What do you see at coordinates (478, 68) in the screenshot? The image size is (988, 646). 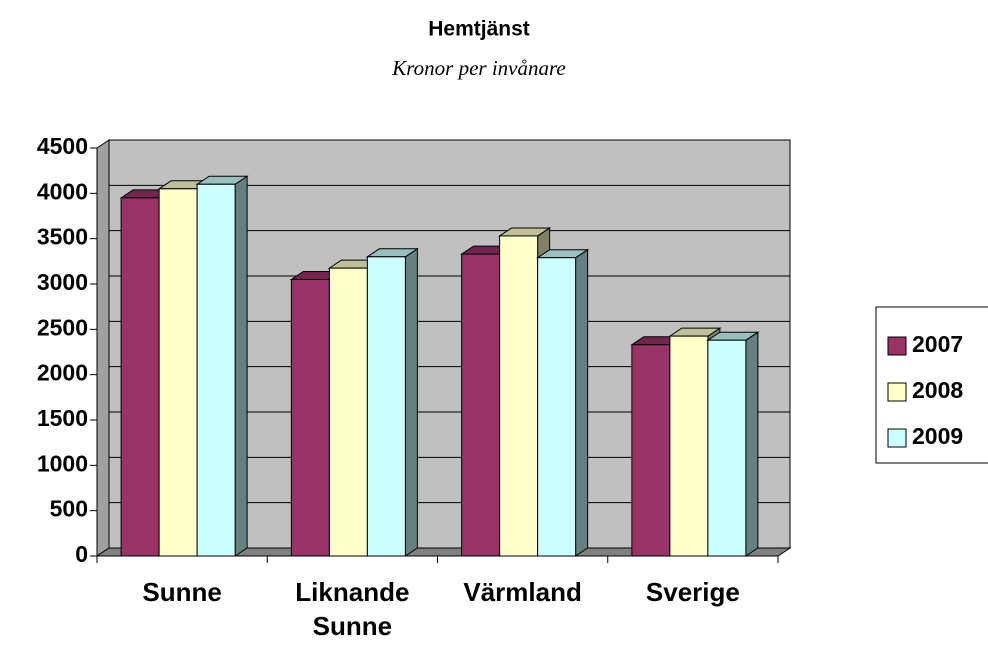 I see `chart-subtitle: Kronor per invånare` at bounding box center [478, 68].